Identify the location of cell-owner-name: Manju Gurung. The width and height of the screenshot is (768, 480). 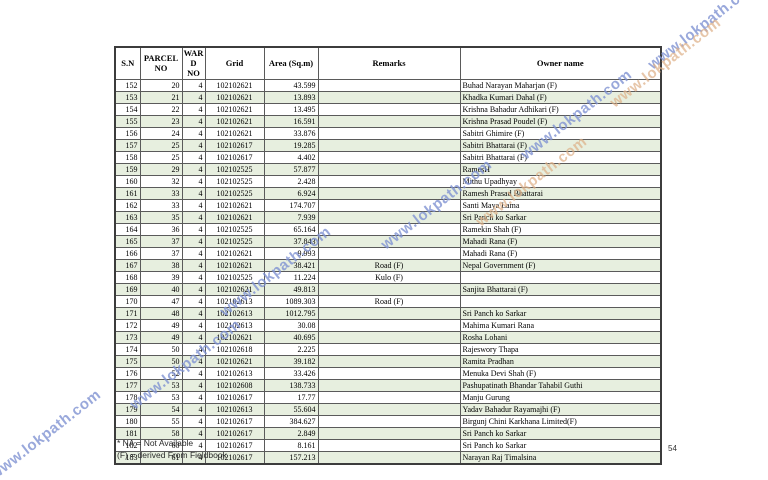
(560, 398).